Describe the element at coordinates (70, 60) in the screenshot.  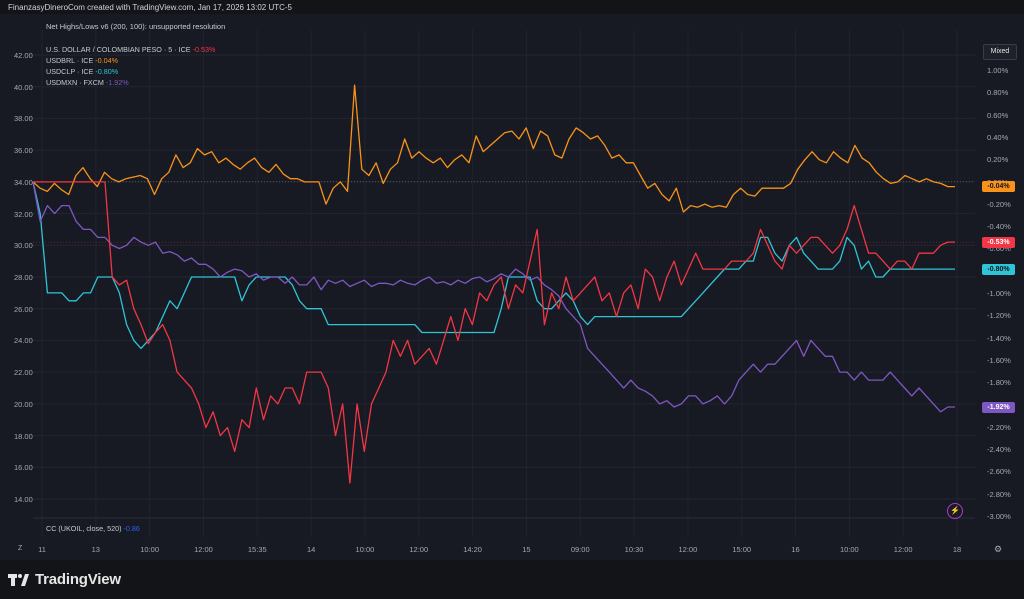
I see `legend-name: USDBRL · ICE` at that location.